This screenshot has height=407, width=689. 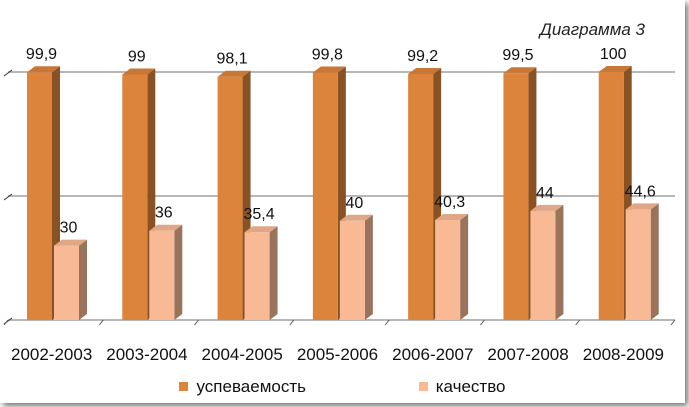 What do you see at coordinates (640, 191) in the screenshot?
I see `data-label: 44,6` at bounding box center [640, 191].